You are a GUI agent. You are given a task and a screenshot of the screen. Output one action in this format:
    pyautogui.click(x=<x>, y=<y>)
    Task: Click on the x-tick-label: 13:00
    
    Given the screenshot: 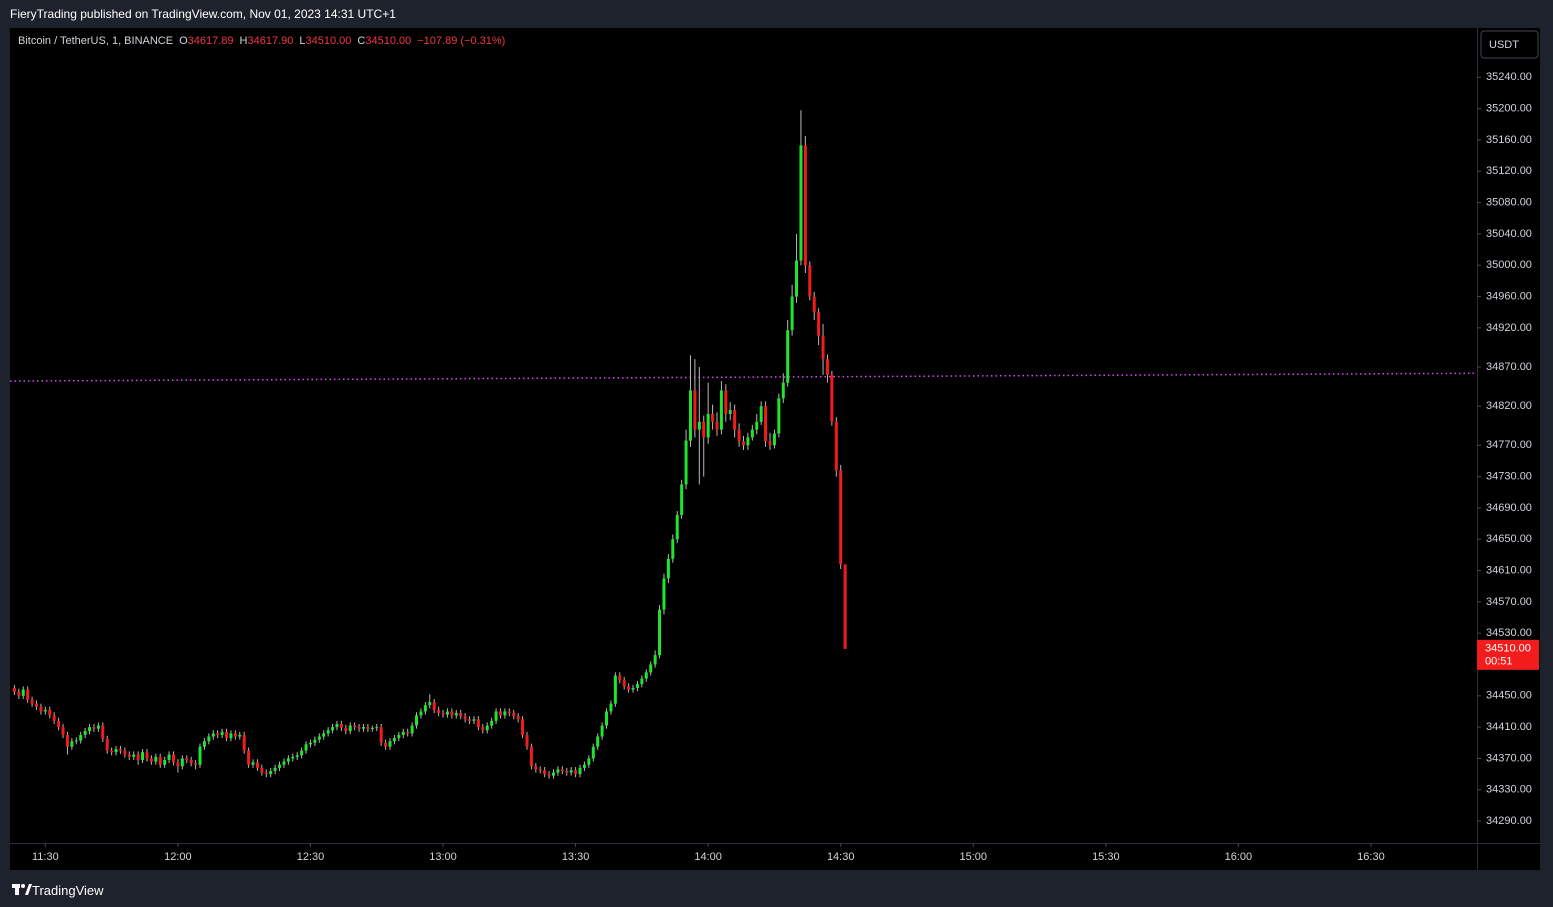 What is the action you would take?
    pyautogui.click(x=443, y=857)
    